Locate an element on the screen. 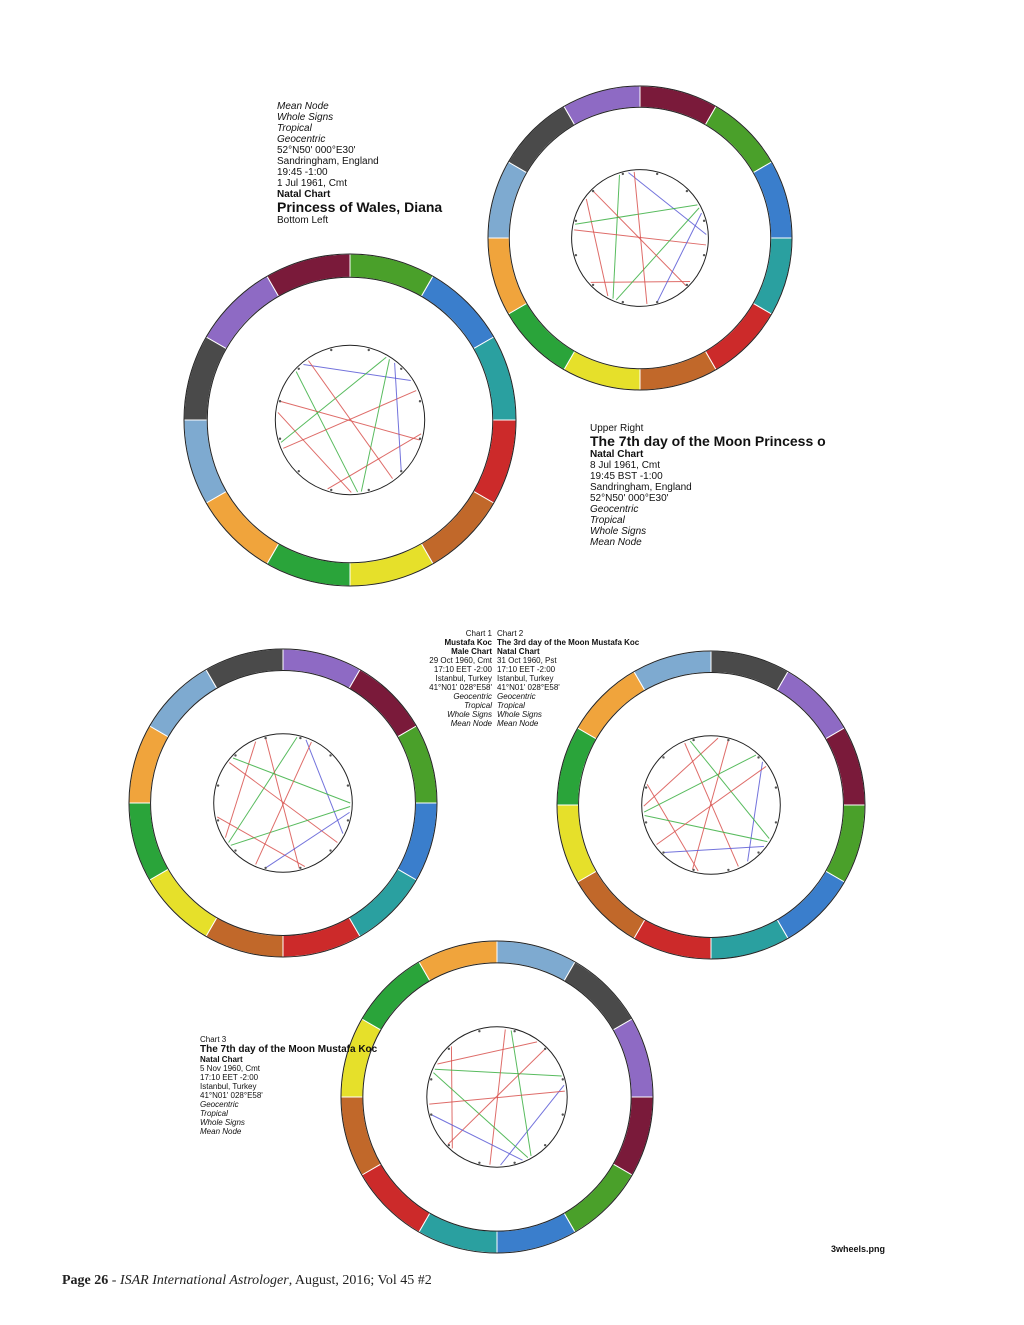 This screenshot has height=1325, width=1024. koc3-houses: Whole Signs is located at coordinates (222, 1122).